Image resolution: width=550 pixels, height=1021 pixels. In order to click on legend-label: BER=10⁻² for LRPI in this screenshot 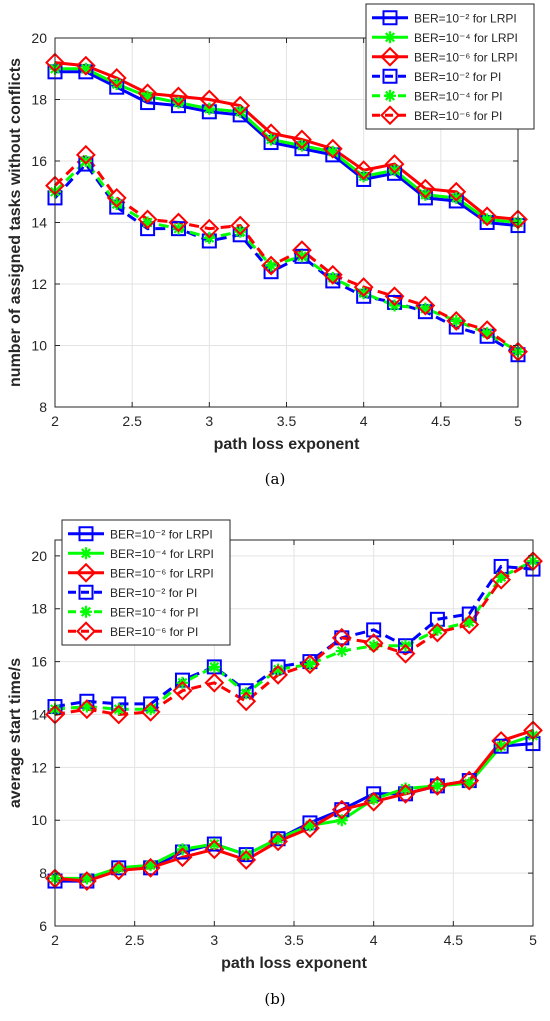, I will do `click(465, 18)`.